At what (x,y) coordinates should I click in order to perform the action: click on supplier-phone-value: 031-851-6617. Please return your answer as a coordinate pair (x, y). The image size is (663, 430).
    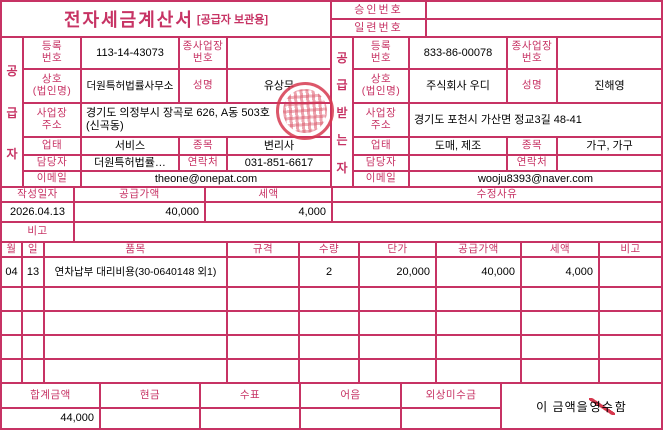
    Looking at the image, I should click on (279, 162).